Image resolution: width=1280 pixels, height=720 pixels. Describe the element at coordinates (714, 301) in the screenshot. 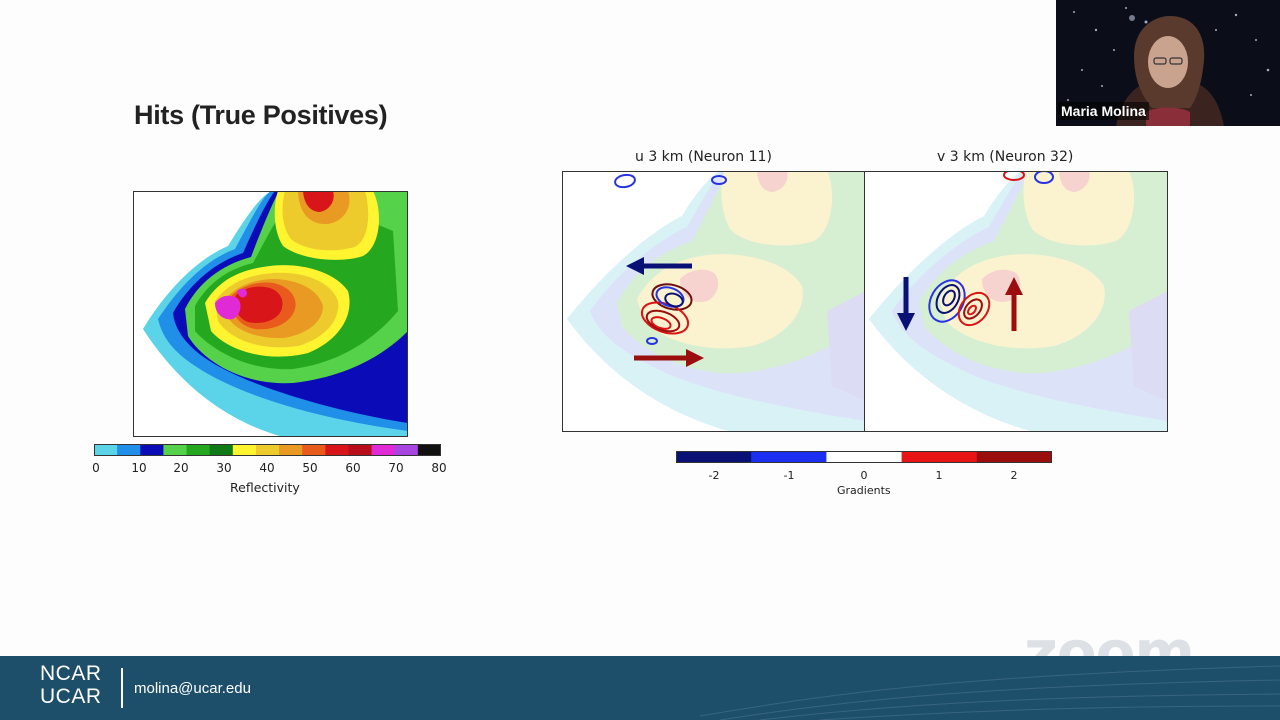

I see `panel-u-map` at that location.